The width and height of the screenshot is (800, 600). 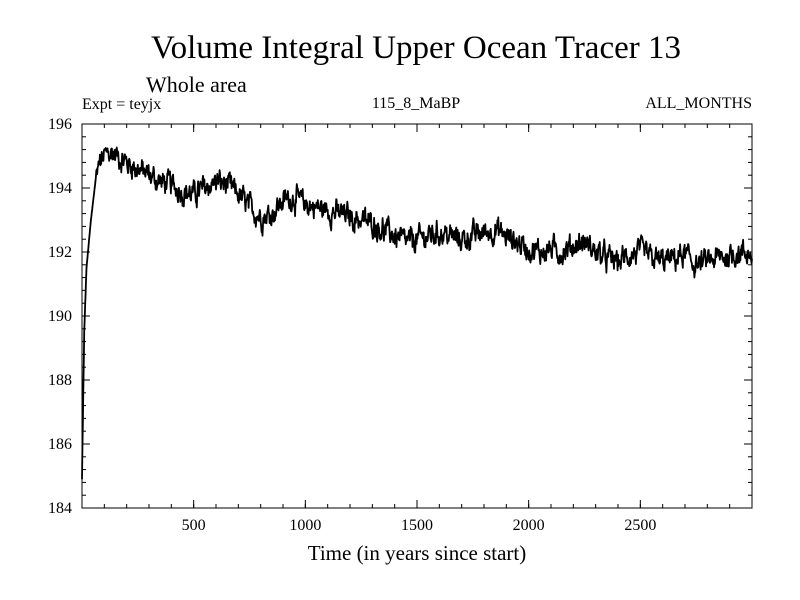 What do you see at coordinates (640, 525) in the screenshot?
I see `x-tick-label: 2500` at bounding box center [640, 525].